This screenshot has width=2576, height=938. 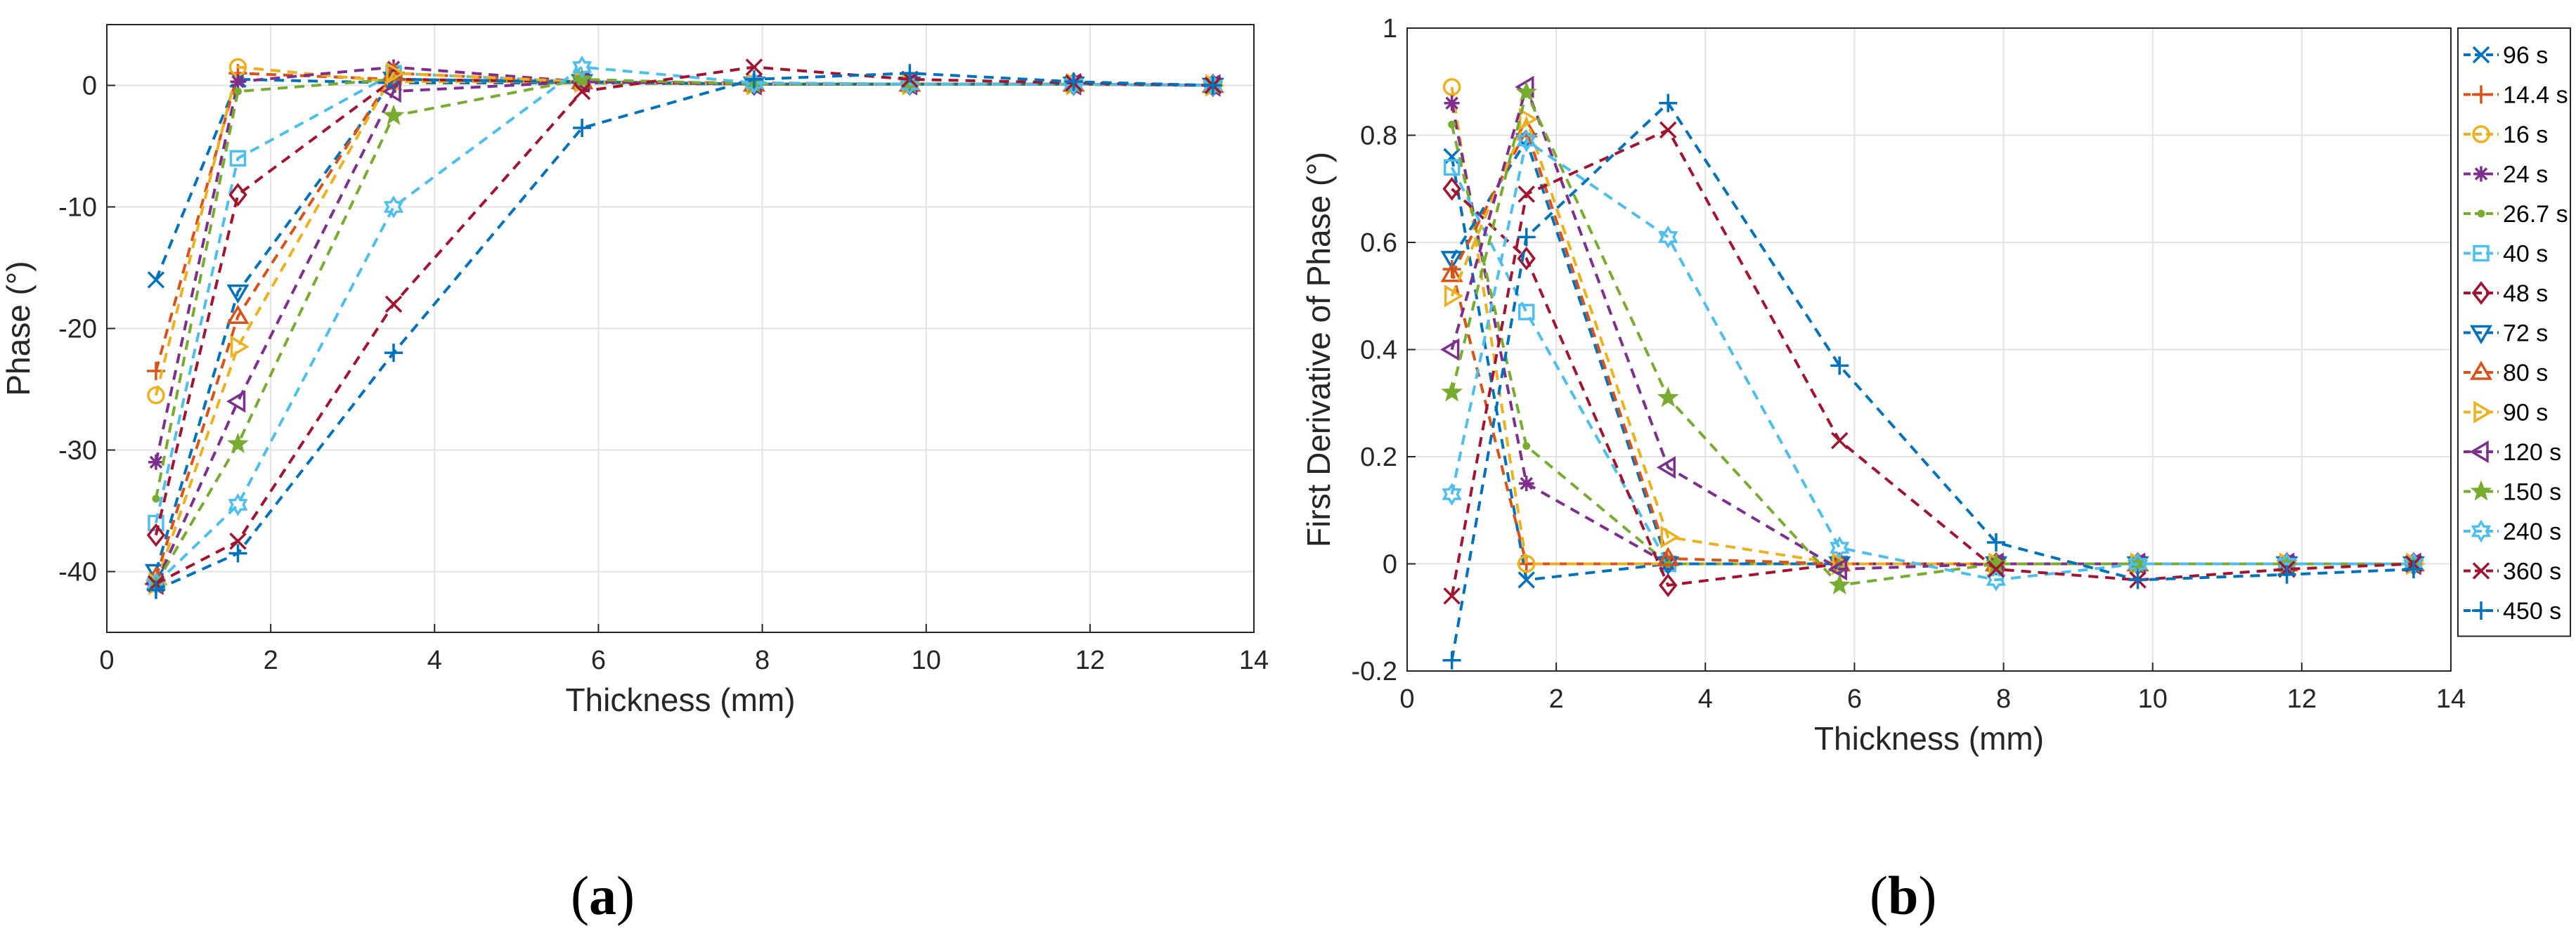 I want to click on y-tick-label: -30, so click(x=78, y=451).